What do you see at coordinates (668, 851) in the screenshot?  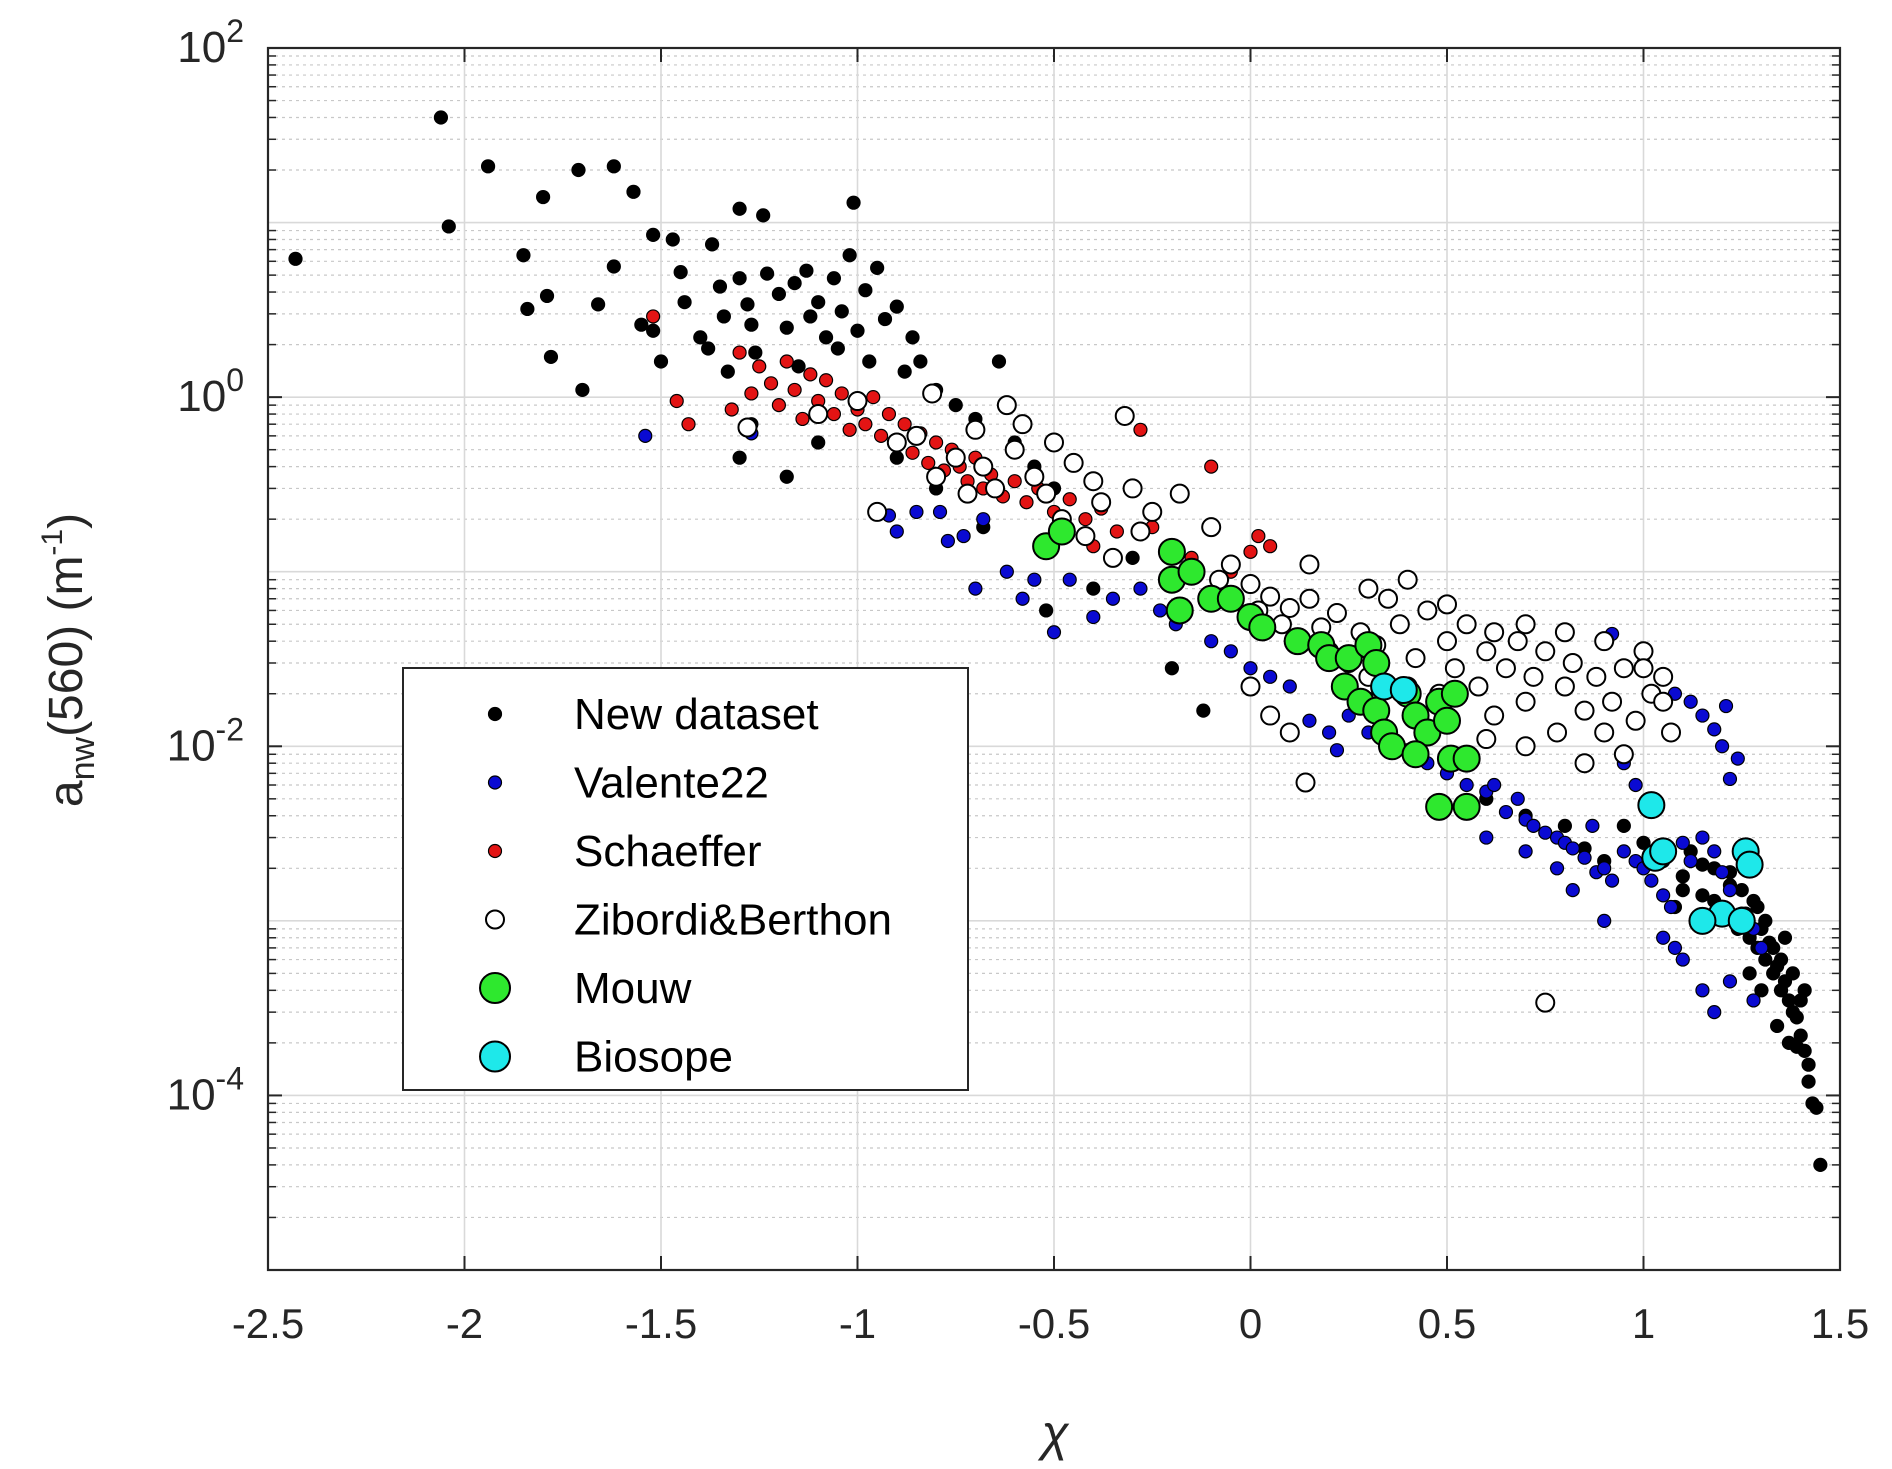 I see `legend-label-schaeffer: Schaeffer` at bounding box center [668, 851].